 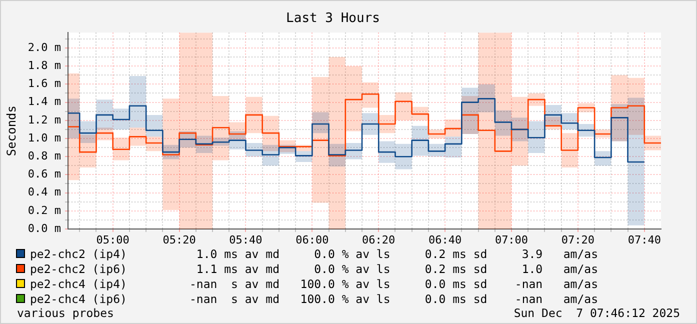 What do you see at coordinates (597, 313) in the screenshot?
I see `text: Sun Dec 7 07:46:12 2025` at bounding box center [597, 313].